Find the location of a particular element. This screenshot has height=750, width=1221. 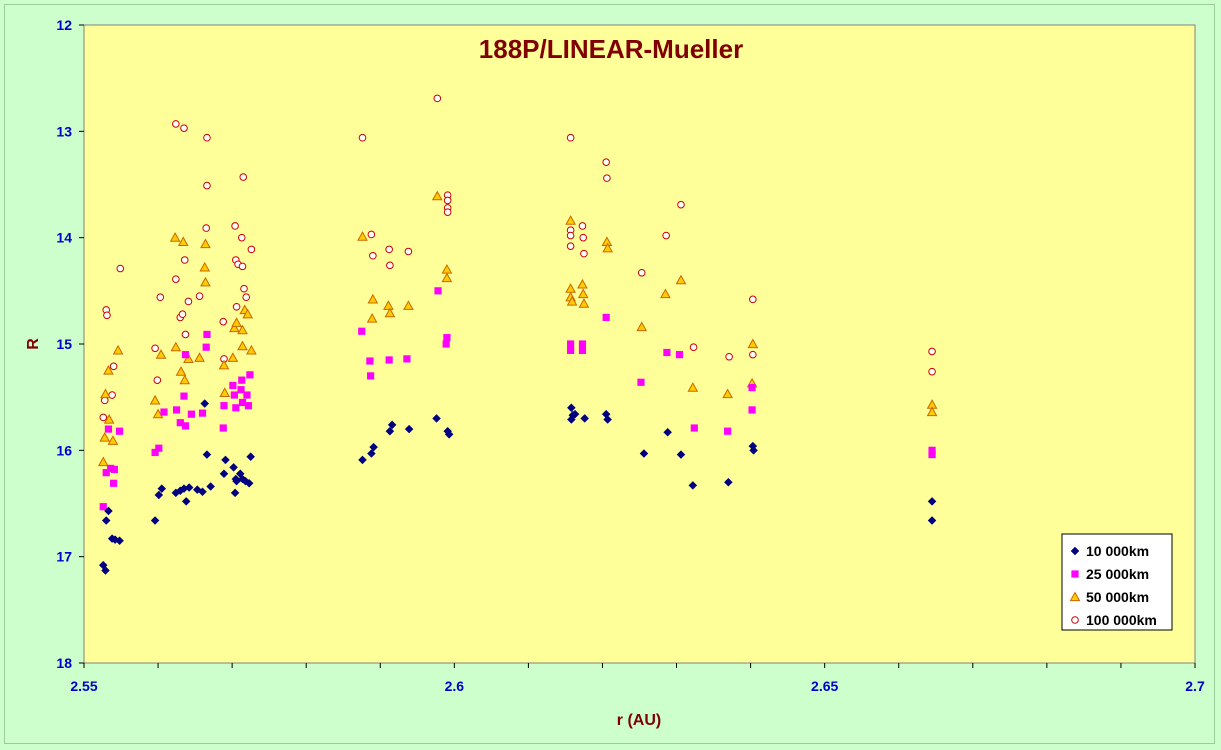

legend-box is located at coordinates (1117, 582).